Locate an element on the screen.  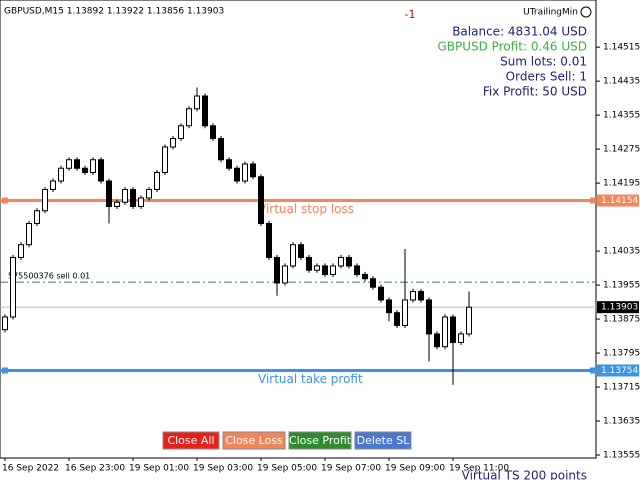
expert-name: UTrailingMin is located at coordinates (550, 13).